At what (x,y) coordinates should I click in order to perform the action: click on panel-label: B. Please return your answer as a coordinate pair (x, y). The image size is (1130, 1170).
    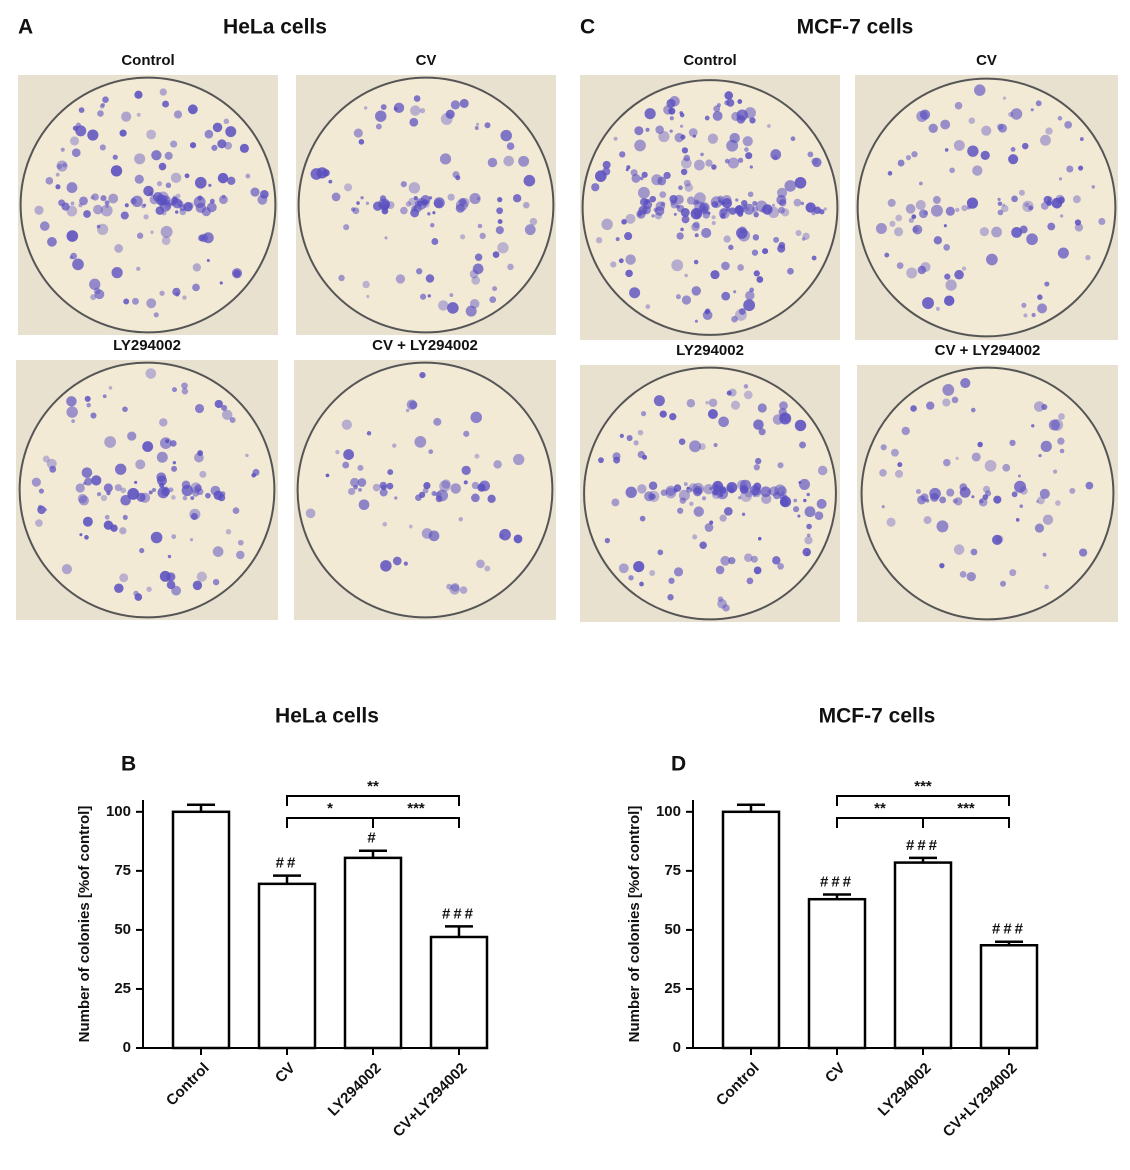
    Looking at the image, I should click on (128, 764).